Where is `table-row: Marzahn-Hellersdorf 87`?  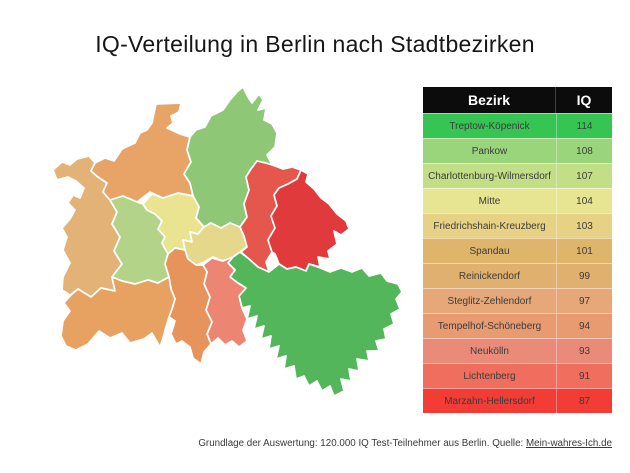
table-row: Marzahn-Hellersdorf 87 is located at coordinates (517, 400).